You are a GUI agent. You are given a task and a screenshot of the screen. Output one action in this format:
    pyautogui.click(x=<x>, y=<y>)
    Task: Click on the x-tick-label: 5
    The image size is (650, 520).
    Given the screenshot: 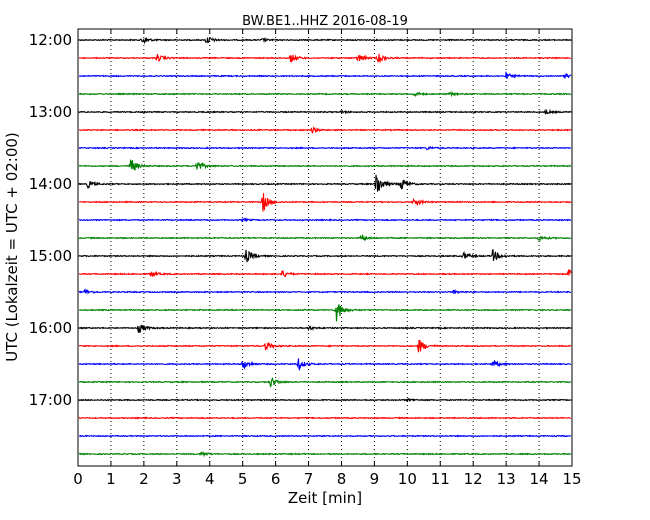 What is the action you would take?
    pyautogui.click(x=243, y=479)
    